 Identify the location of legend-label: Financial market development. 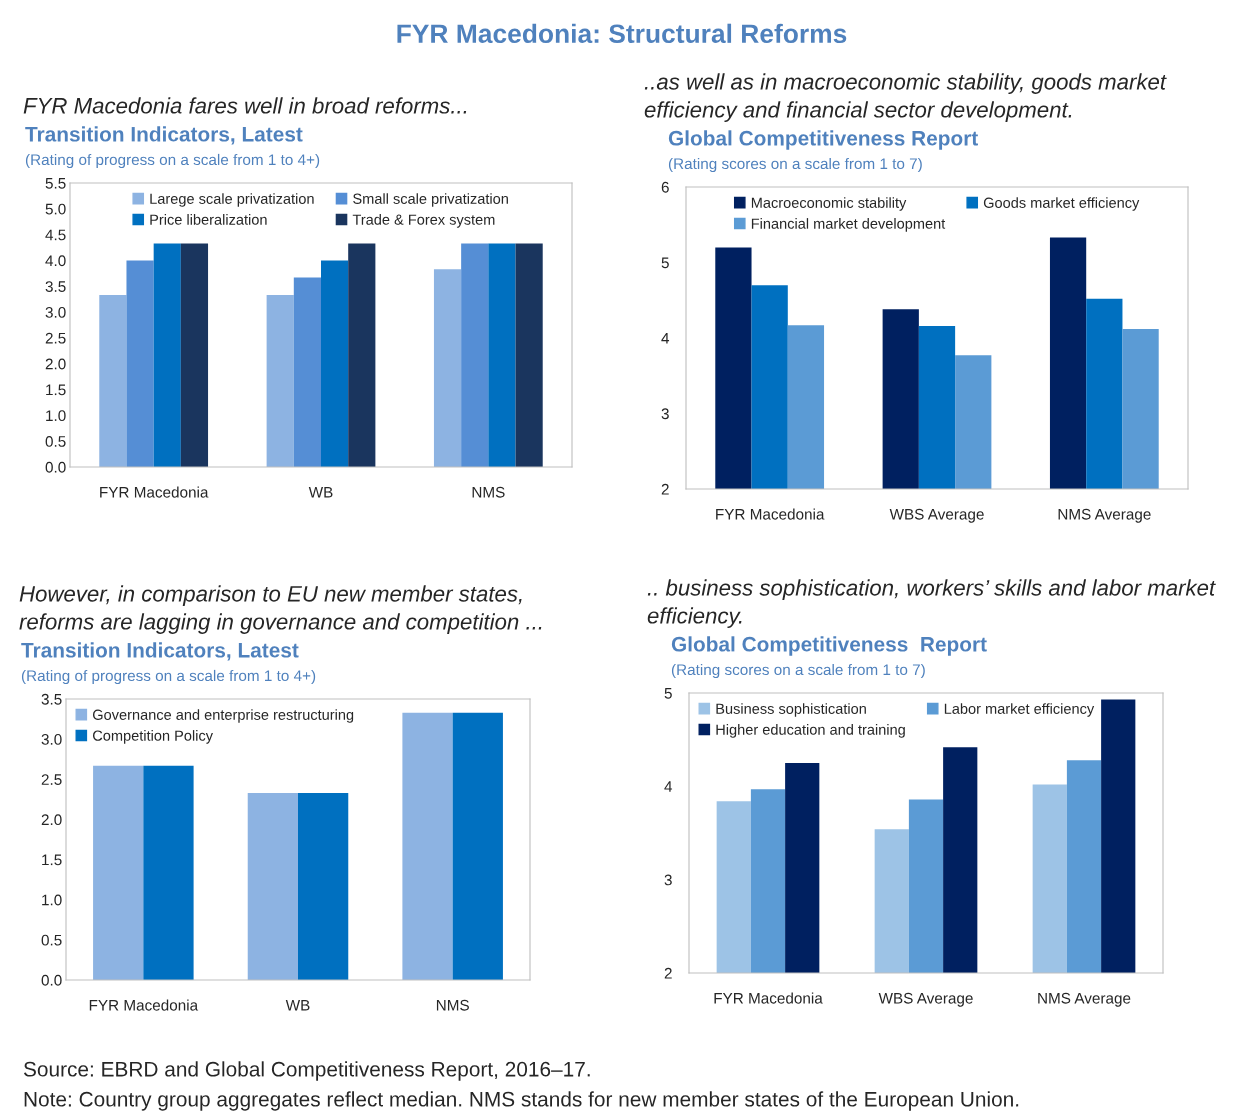
(848, 225).